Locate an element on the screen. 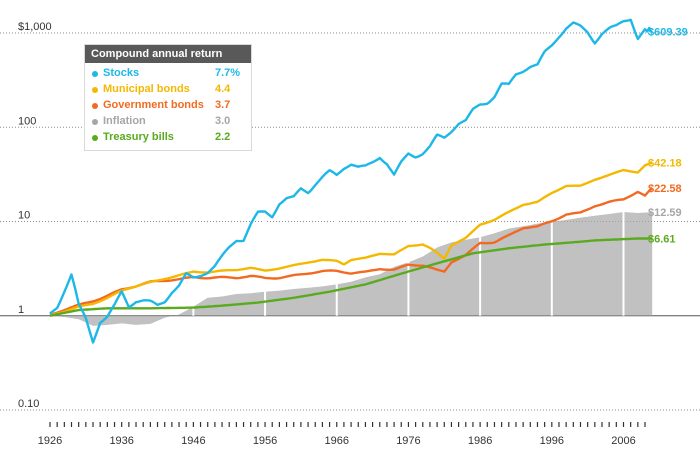  legend-entry: Municipal bonds 4.4 is located at coordinates (168, 90).